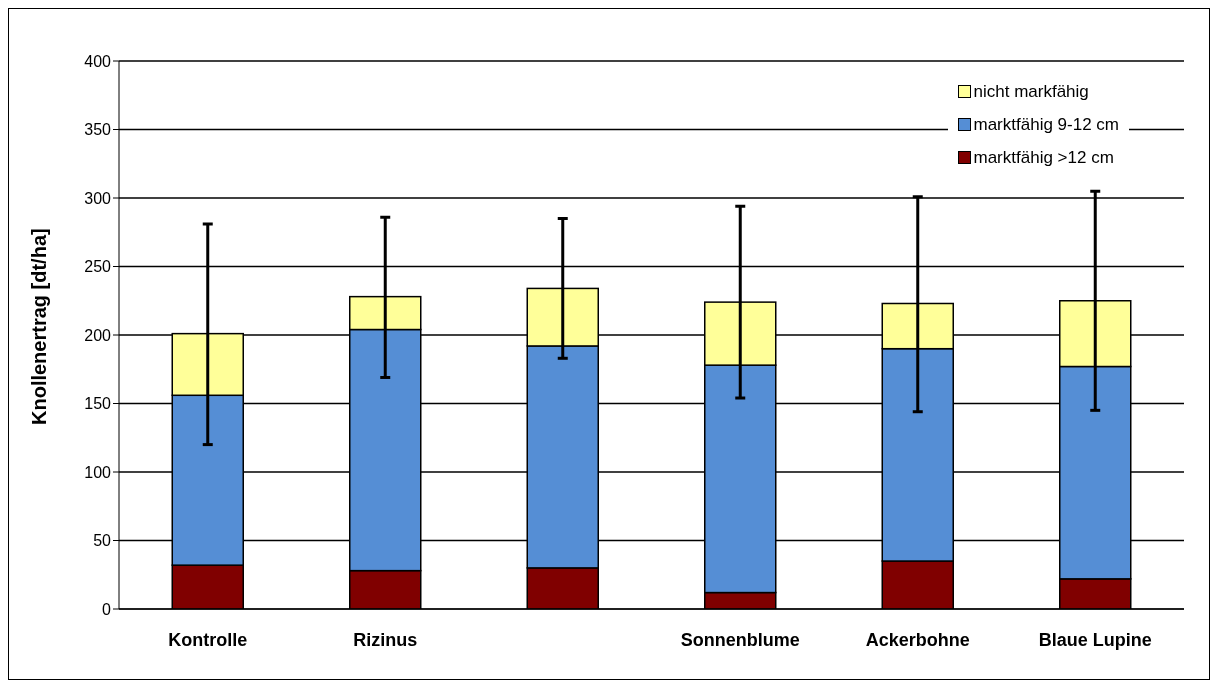 The height and width of the screenshot is (684, 1220). What do you see at coordinates (98, 61) in the screenshot?
I see `y-tick-label: 400` at bounding box center [98, 61].